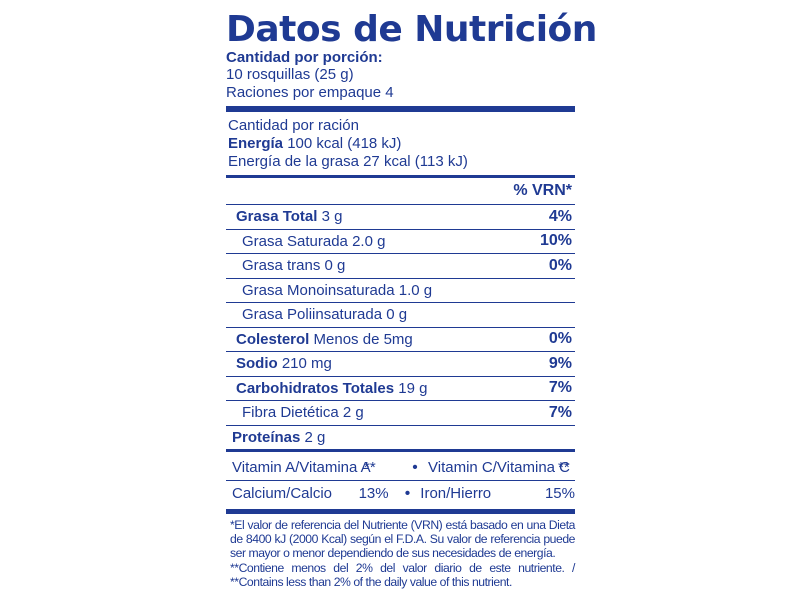 This screenshot has height=600, width=800. What do you see at coordinates (564, 467) in the screenshot?
I see `vitamin-c-value: **` at bounding box center [564, 467].